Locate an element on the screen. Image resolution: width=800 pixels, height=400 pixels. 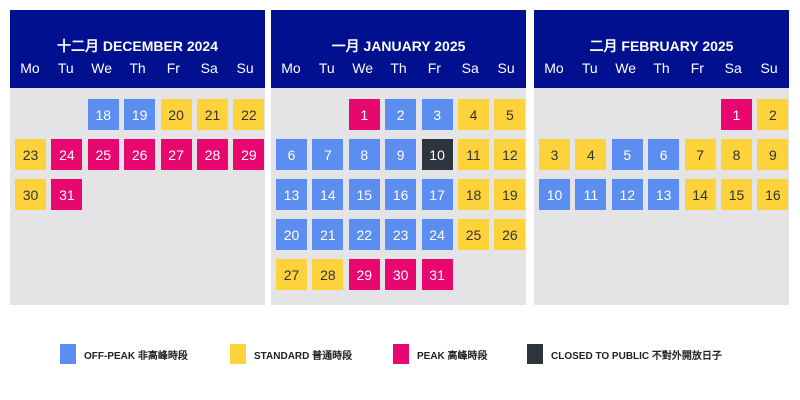
day-cell-peak: 24 is located at coordinates (67, 154).